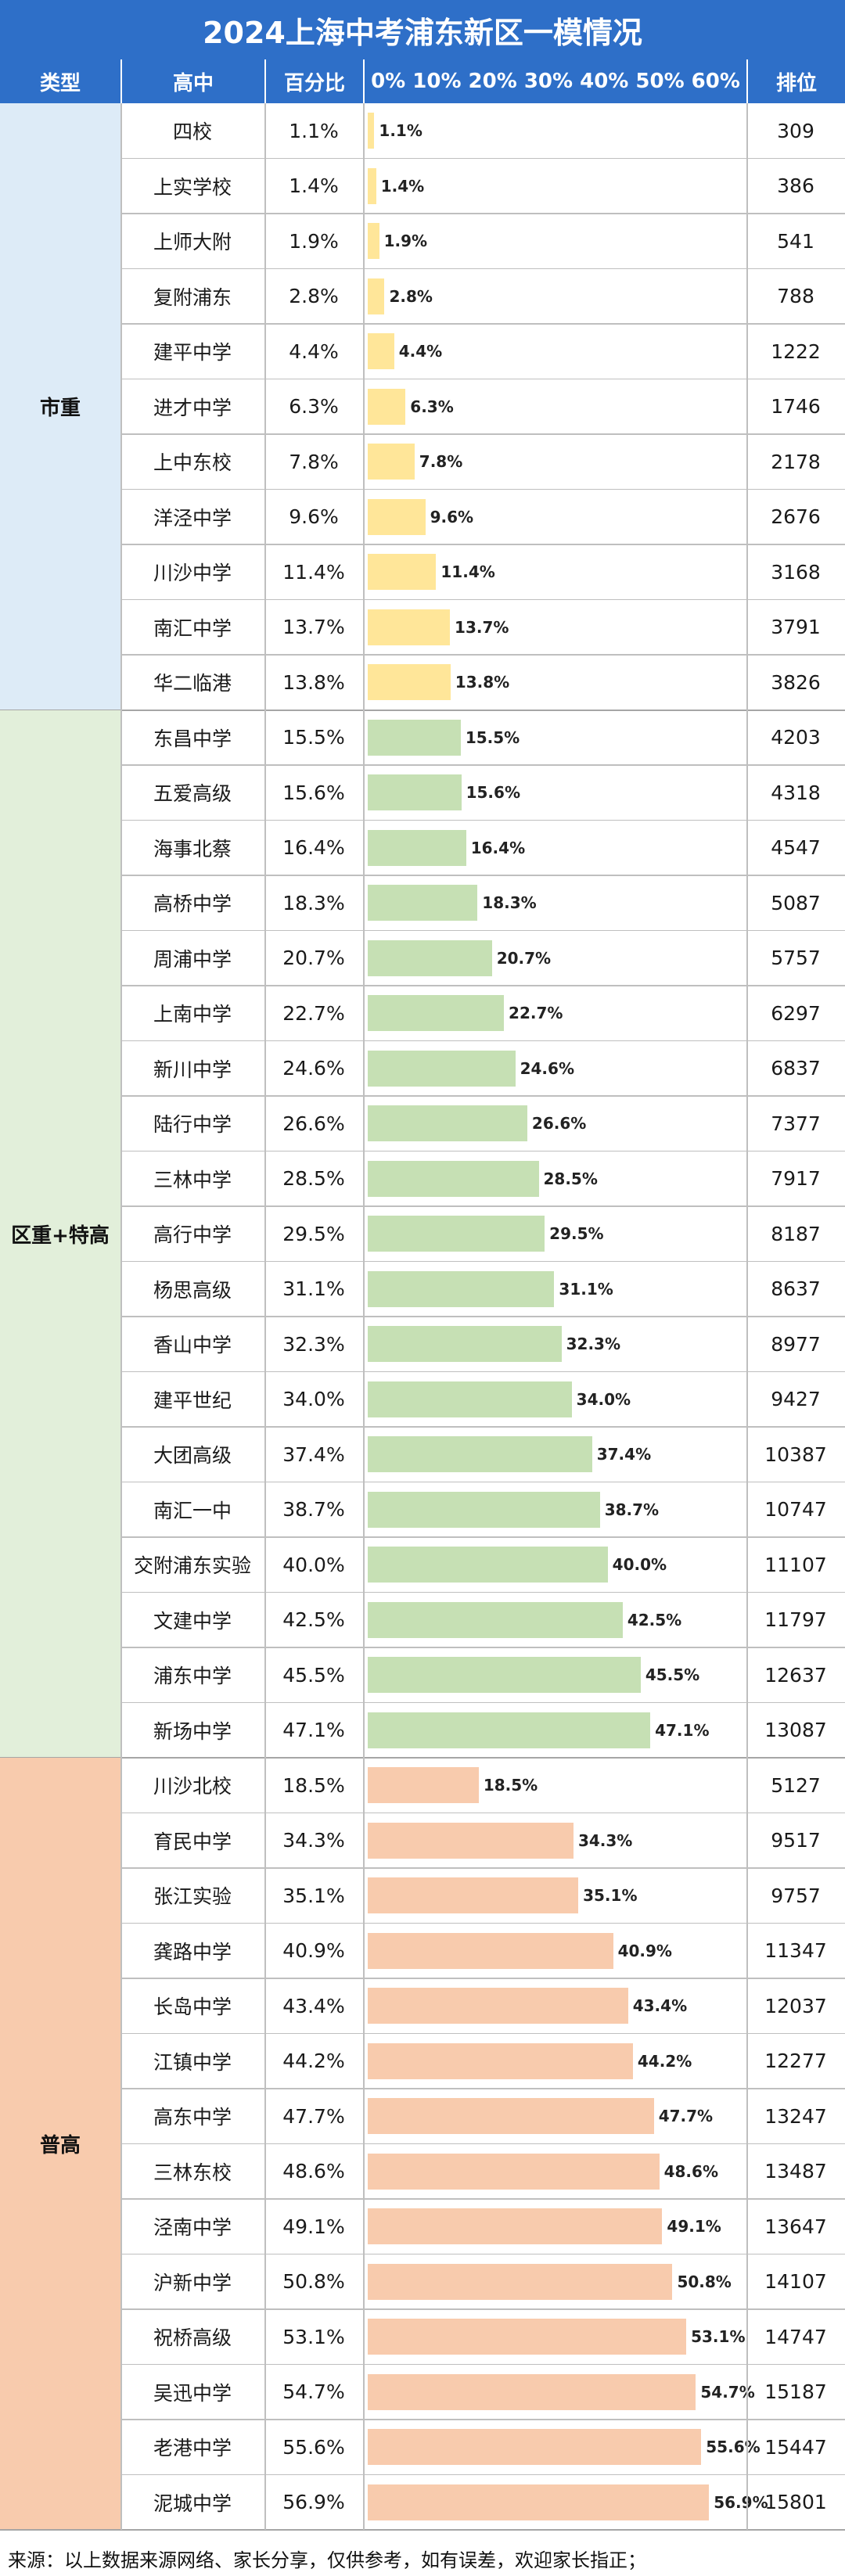 The width and height of the screenshot is (845, 2576). Describe the element at coordinates (314, 958) in the screenshot. I see `percent-cell: 20.7%` at that location.